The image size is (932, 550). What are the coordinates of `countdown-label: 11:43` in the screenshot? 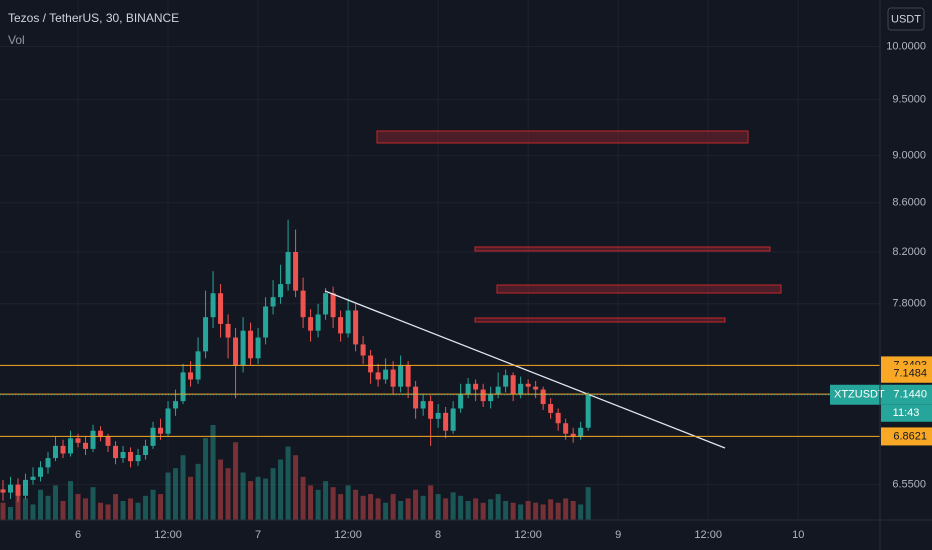 It's located at (906, 413).